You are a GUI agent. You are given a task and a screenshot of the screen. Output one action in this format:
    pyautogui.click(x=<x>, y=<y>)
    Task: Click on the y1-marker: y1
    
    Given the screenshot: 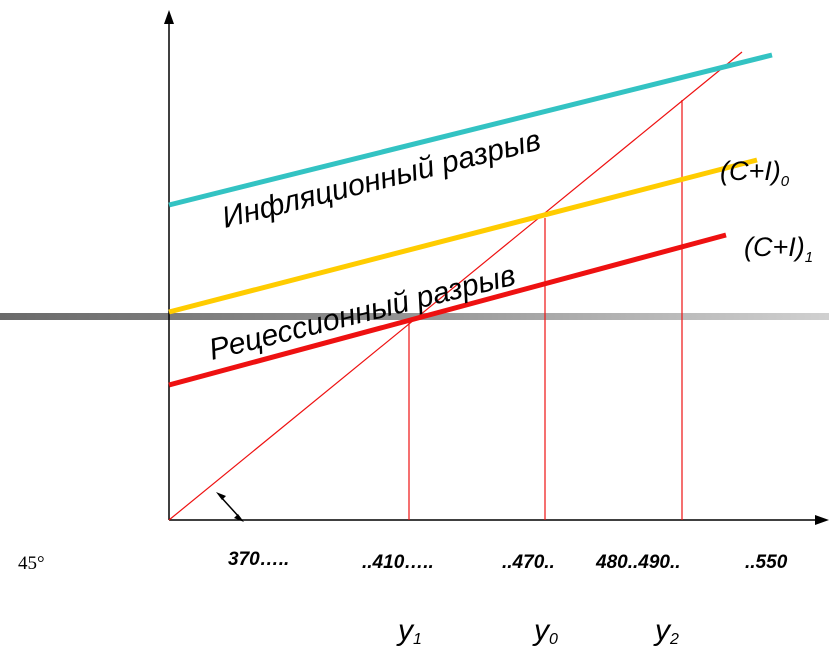 What is the action you would take?
    pyautogui.click(x=409, y=631)
    